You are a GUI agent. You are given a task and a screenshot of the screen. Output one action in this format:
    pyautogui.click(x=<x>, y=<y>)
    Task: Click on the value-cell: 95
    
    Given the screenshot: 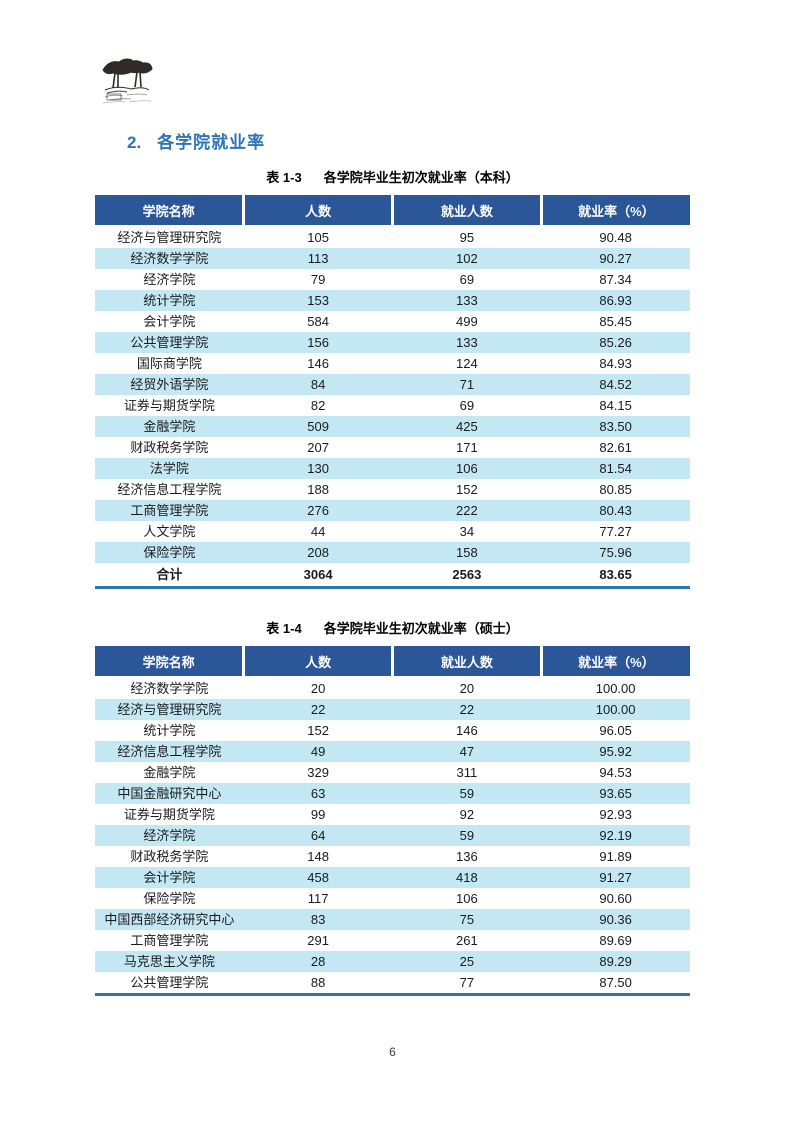 What is the action you would take?
    pyautogui.click(x=467, y=237)
    